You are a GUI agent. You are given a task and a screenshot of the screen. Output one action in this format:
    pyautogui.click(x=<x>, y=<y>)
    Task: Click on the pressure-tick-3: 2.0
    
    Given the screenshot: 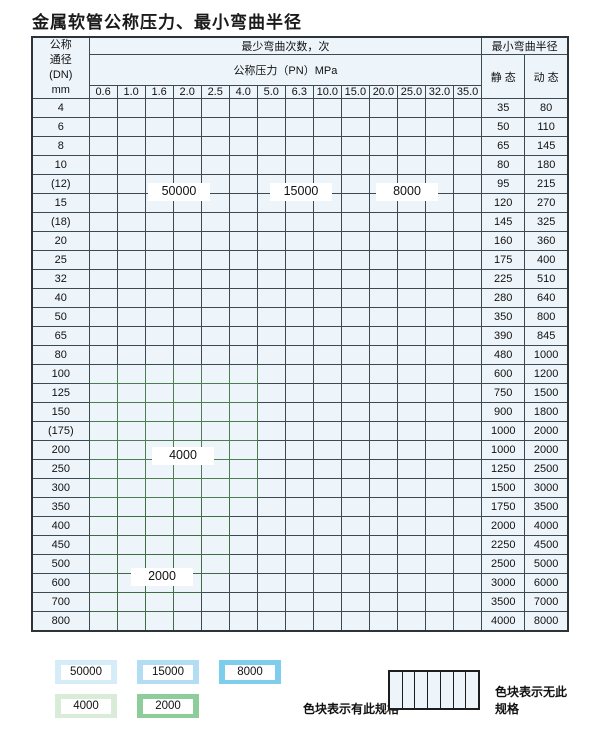 What is the action you would take?
    pyautogui.click(x=187, y=92)
    